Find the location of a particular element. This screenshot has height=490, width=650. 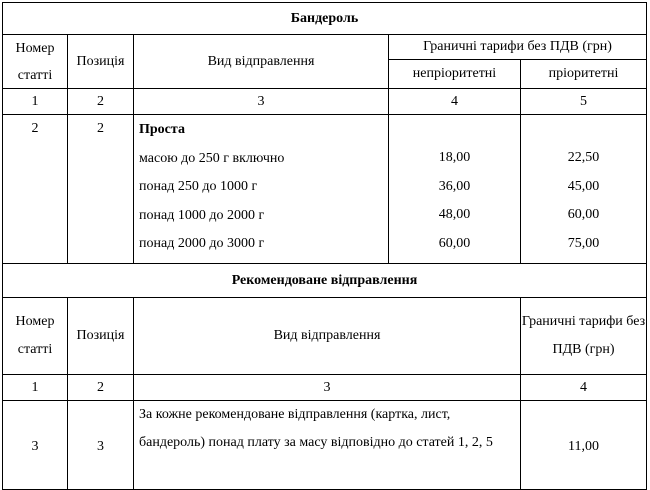

row-non-priority-values: 18,00 36,00 48,00 60,00 is located at coordinates (454, 189).